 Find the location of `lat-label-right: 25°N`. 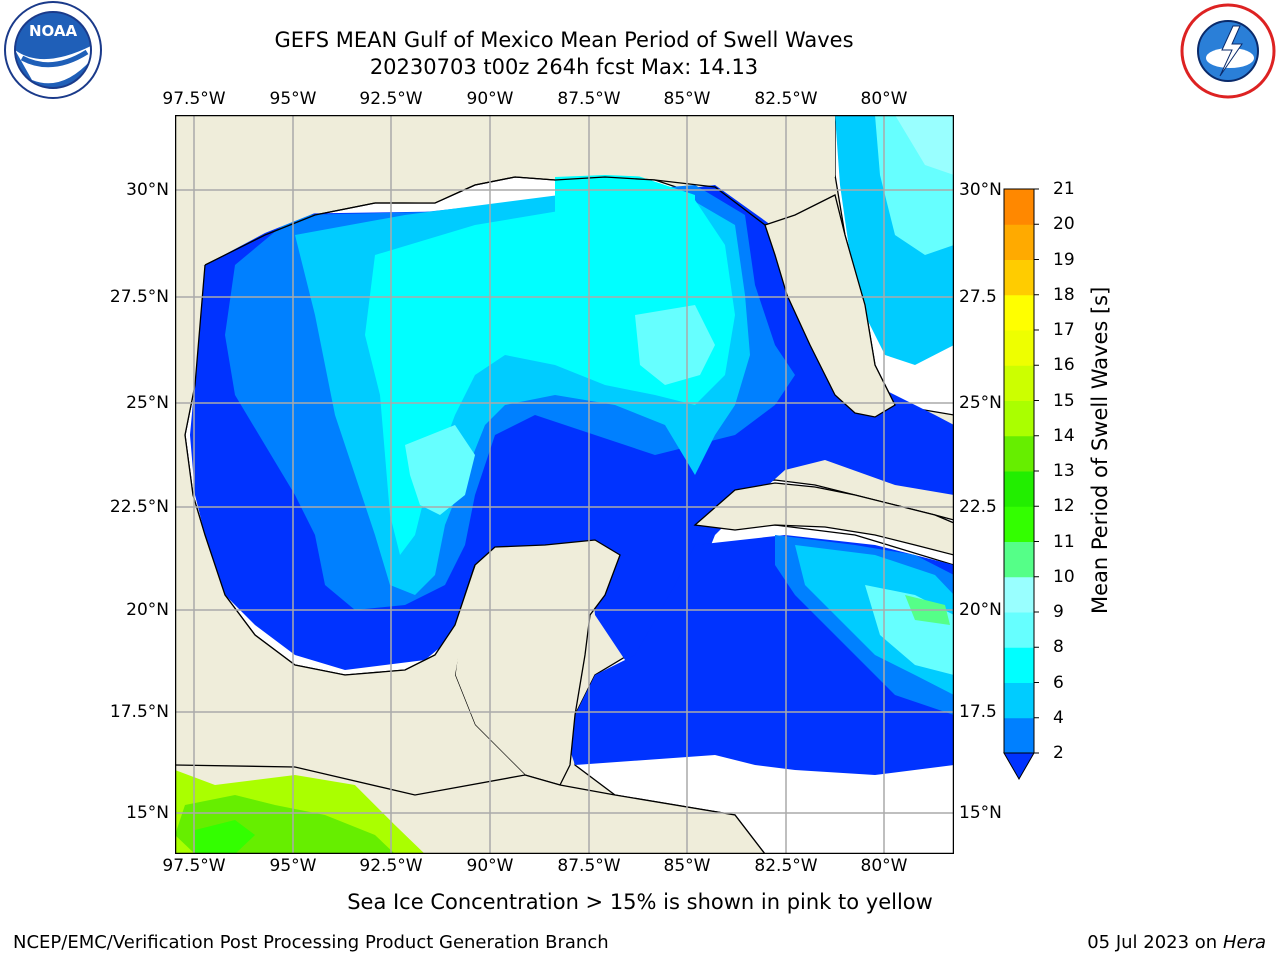

lat-label-right: 25°N is located at coordinates (980, 403).